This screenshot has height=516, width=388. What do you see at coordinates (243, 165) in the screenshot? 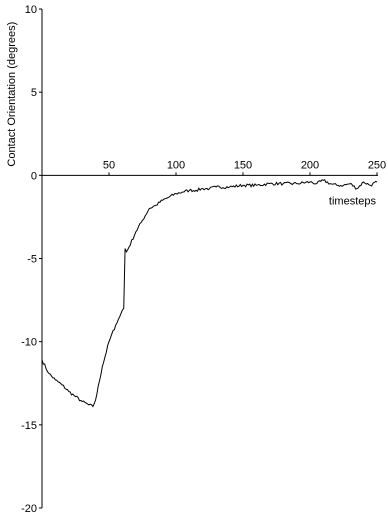
I see `x-tick-label: 150` at bounding box center [243, 165].